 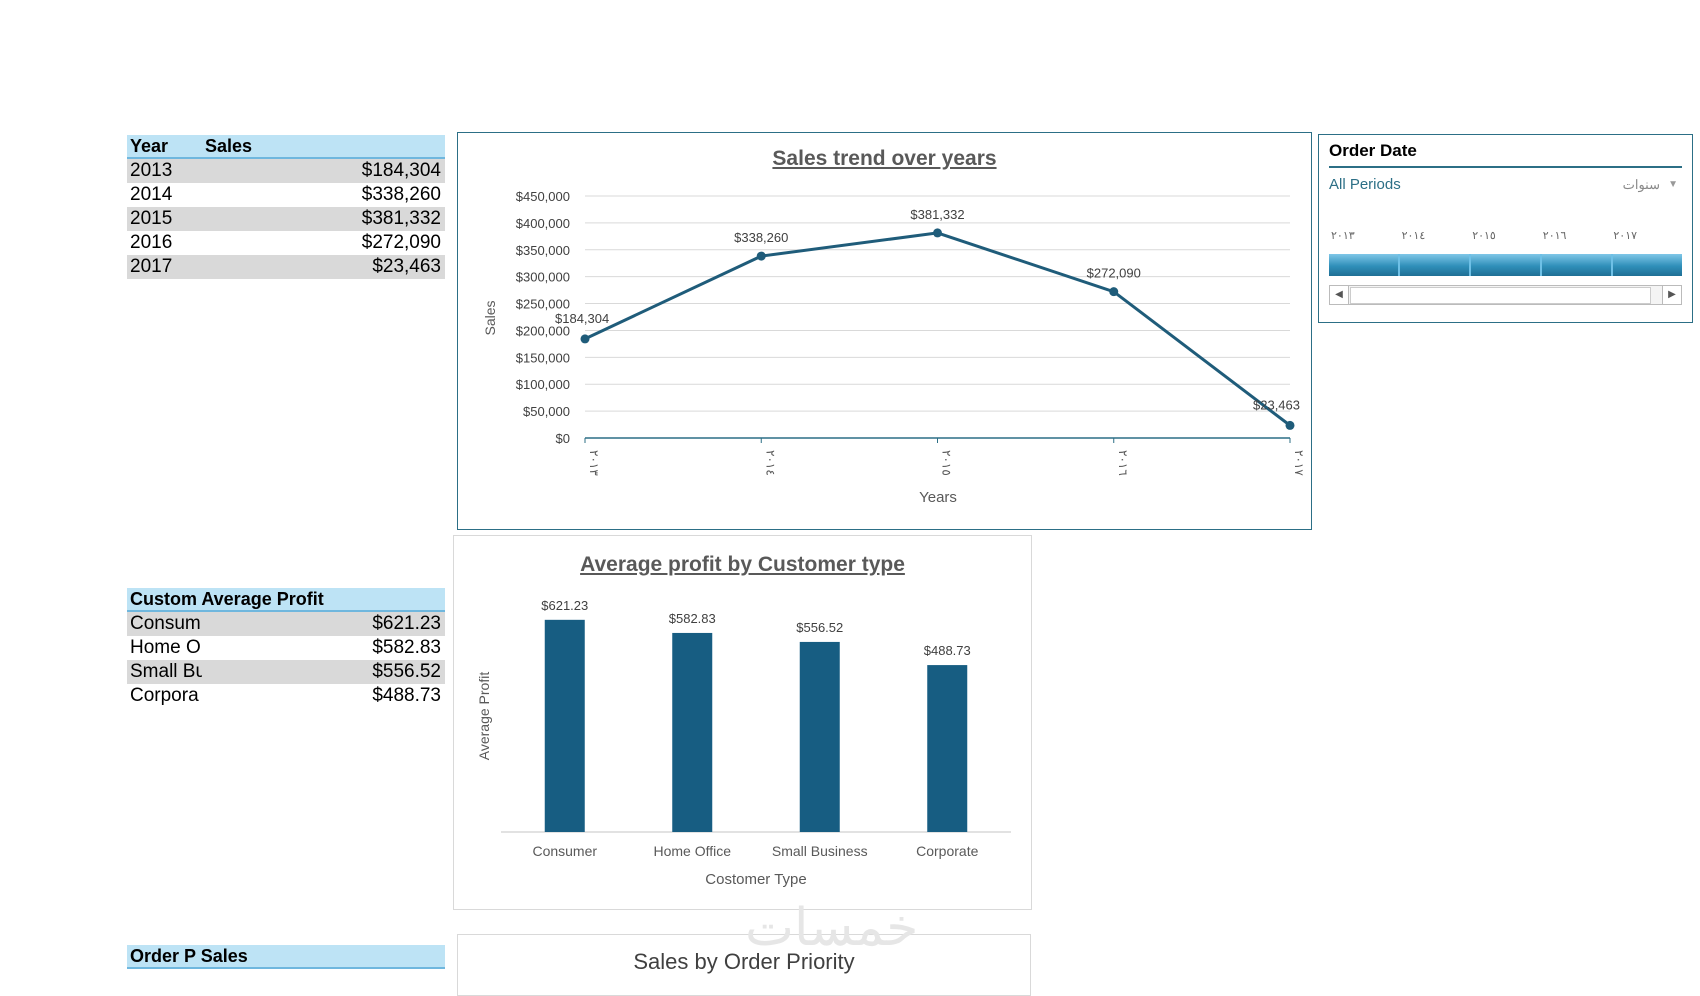 I want to click on row-value: $184,304, so click(x=401, y=170).